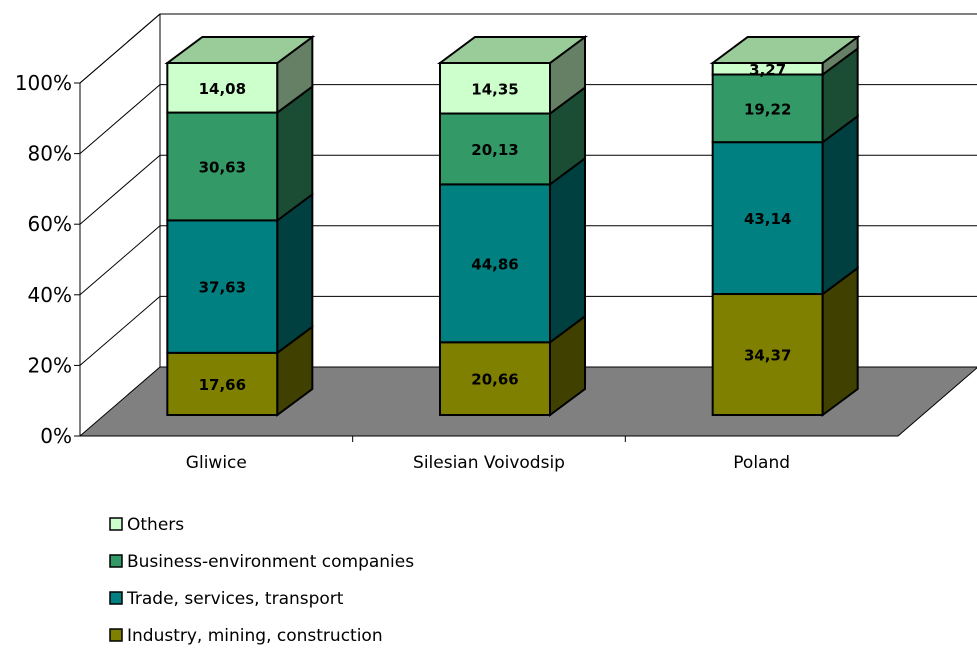  Describe the element at coordinates (50, 154) in the screenshot. I see `y-tick-label: 80%` at that location.